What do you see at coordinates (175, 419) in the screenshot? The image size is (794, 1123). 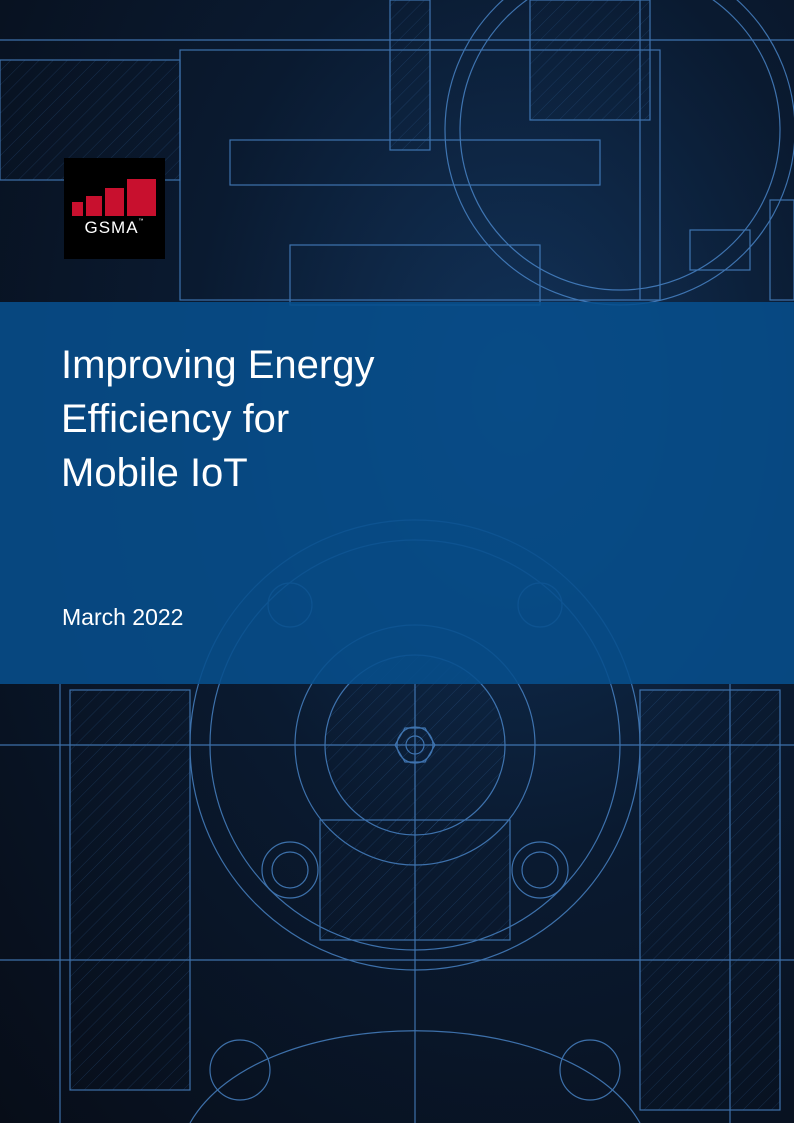 I see `title-line-2: Efficiency for` at bounding box center [175, 419].